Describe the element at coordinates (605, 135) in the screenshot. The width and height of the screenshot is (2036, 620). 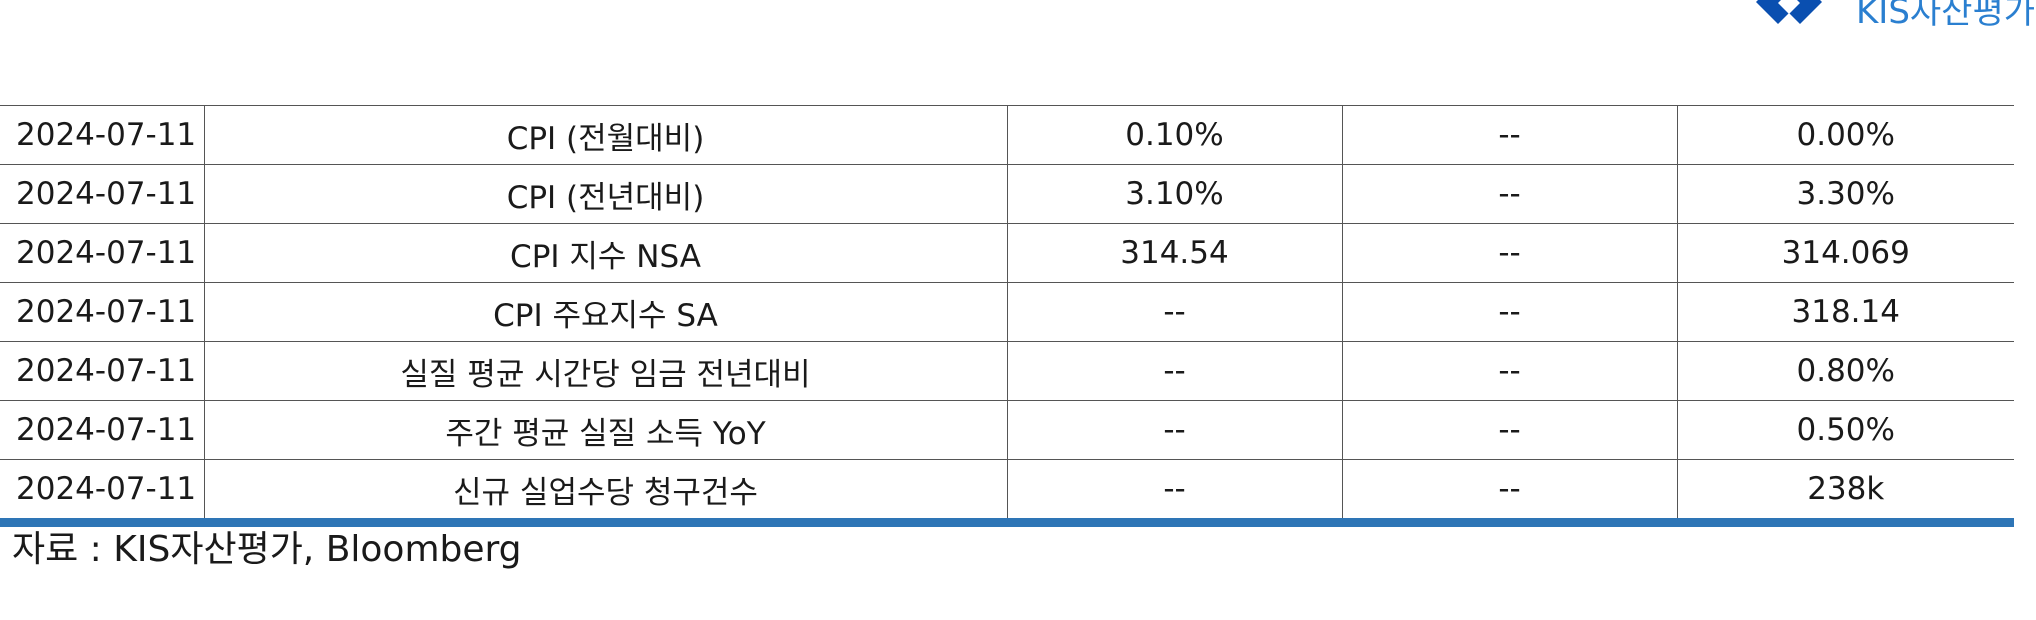
I see `indicator-cell: CPI (전월대비)` at that location.